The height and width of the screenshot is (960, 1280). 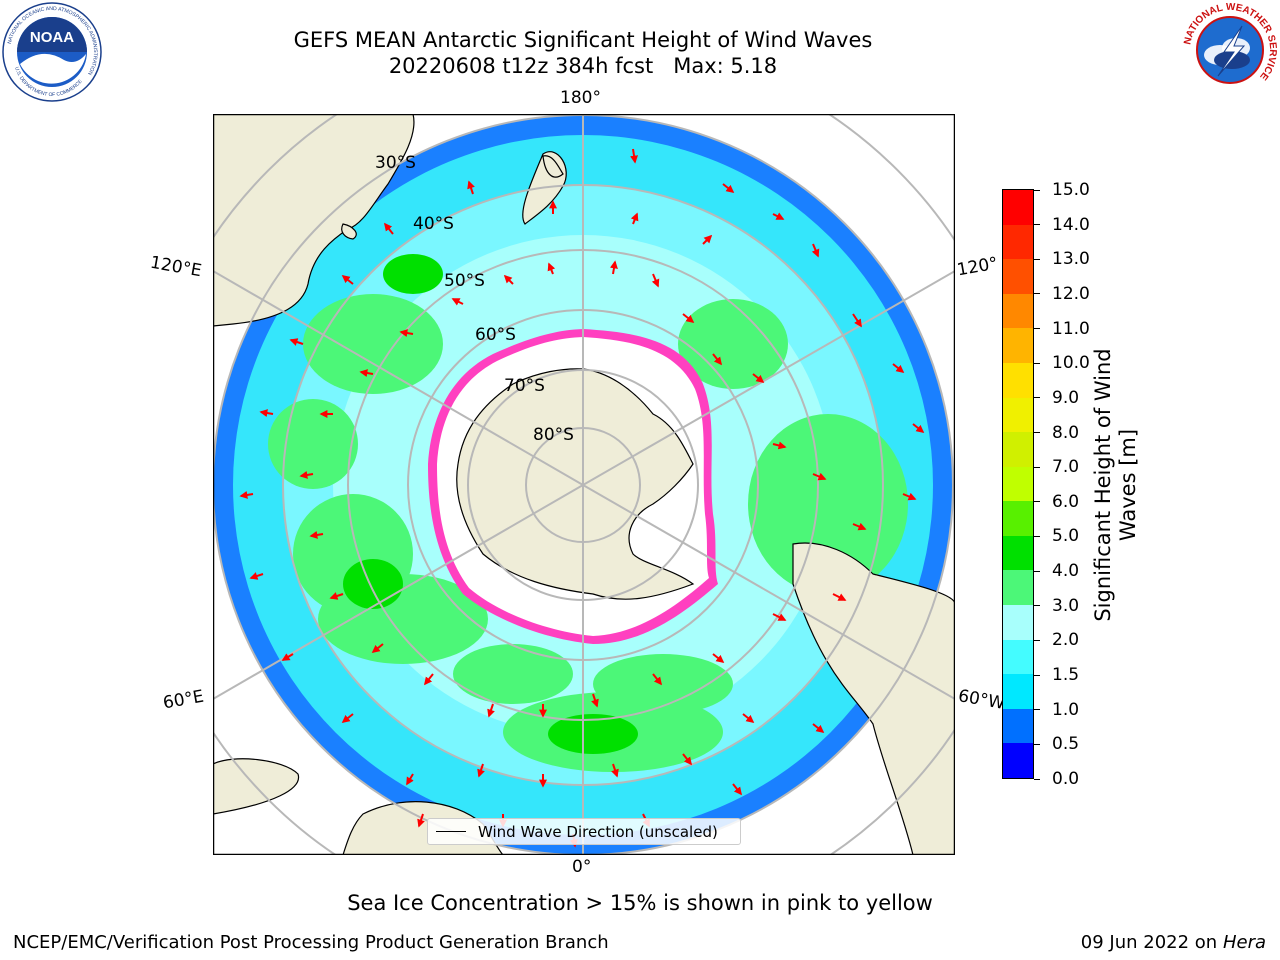 I want to click on colorbar-tick-label: 13.0, so click(x=1071, y=259).